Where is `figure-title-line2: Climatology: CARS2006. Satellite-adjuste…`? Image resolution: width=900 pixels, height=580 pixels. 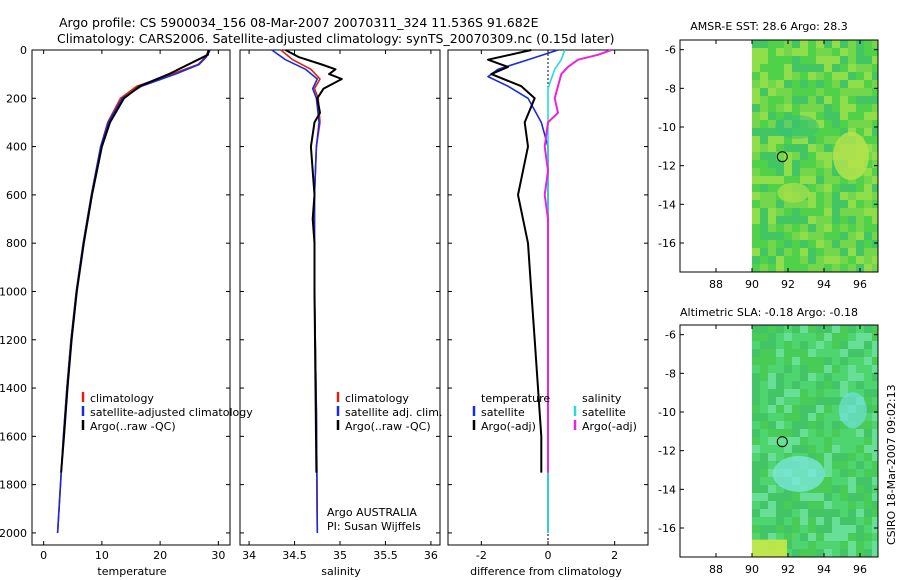
figure-title-line2: Climatology: CARS2006. Satellite-adjuste… is located at coordinates (335, 38).